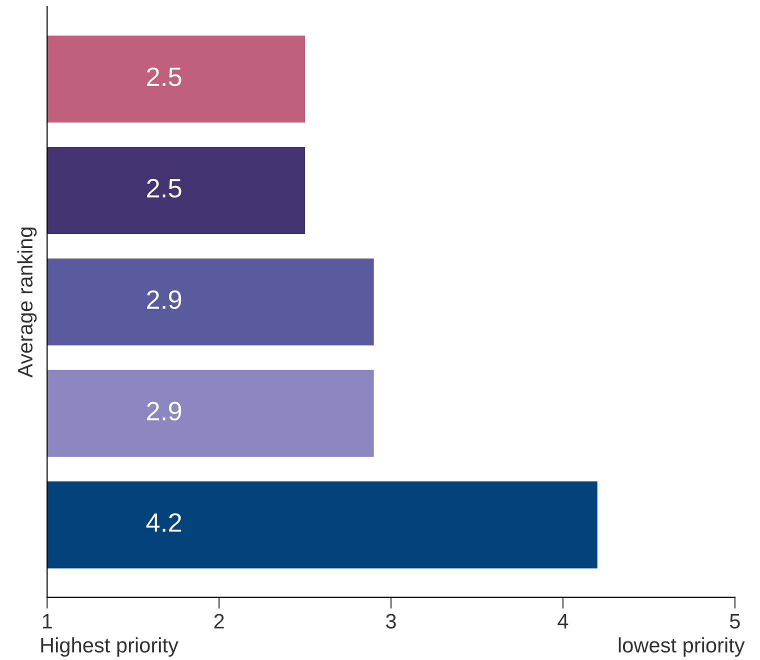 This screenshot has height=660, width=760. What do you see at coordinates (164, 522) in the screenshot?
I see `data-label: 4.2` at bounding box center [164, 522].